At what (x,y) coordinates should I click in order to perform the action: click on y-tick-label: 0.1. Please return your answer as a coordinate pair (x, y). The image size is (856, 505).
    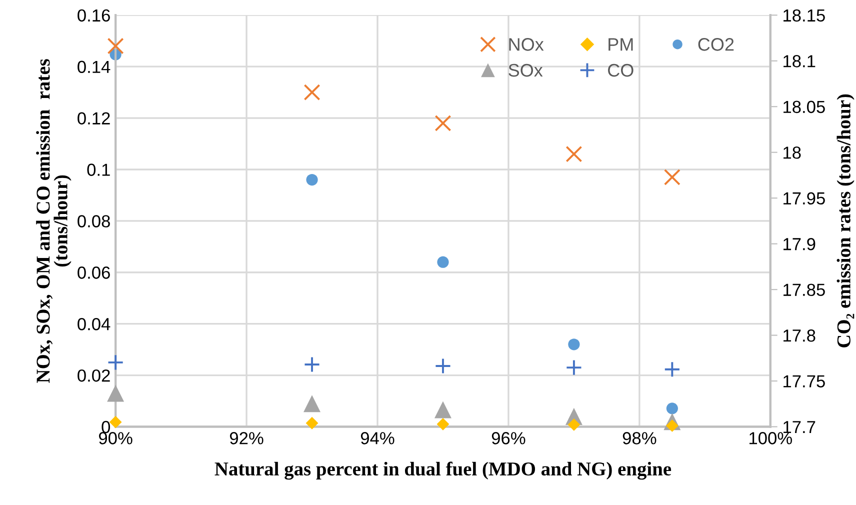
    Looking at the image, I should click on (98, 170).